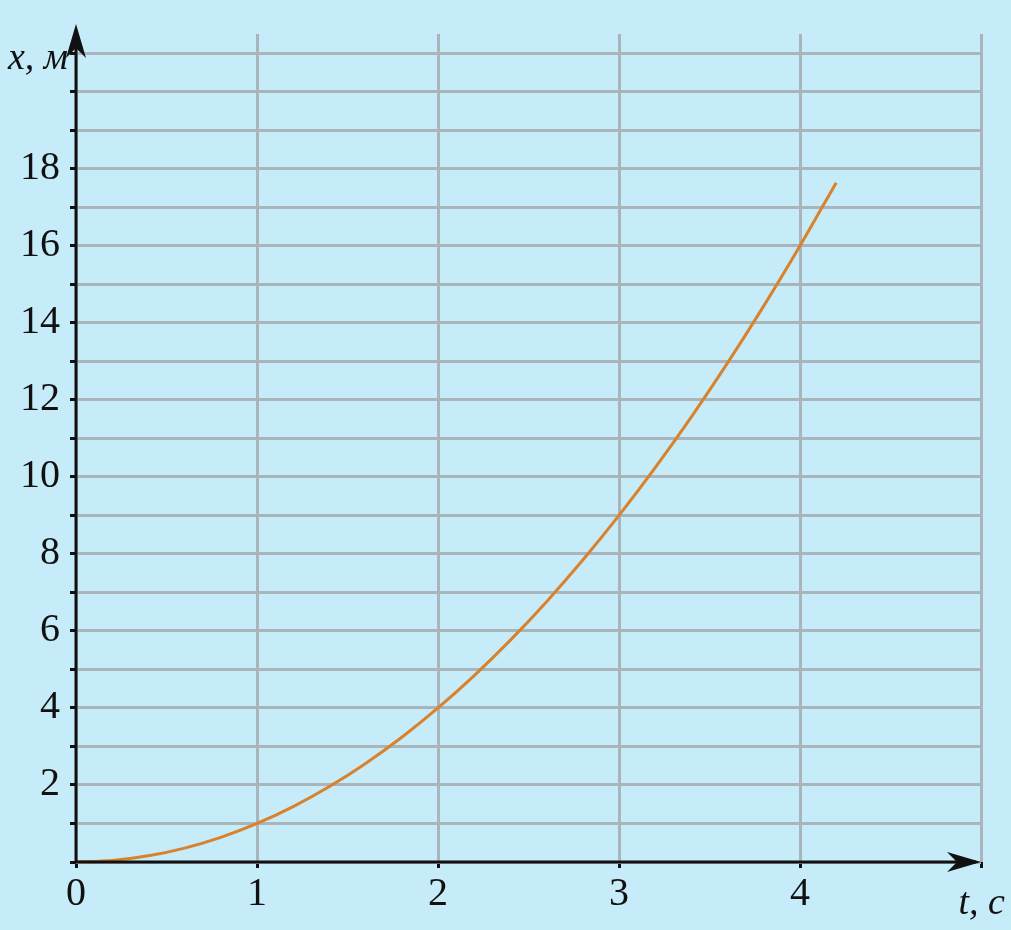  What do you see at coordinates (50, 705) in the screenshot?
I see `y-tick-label: 4` at bounding box center [50, 705].